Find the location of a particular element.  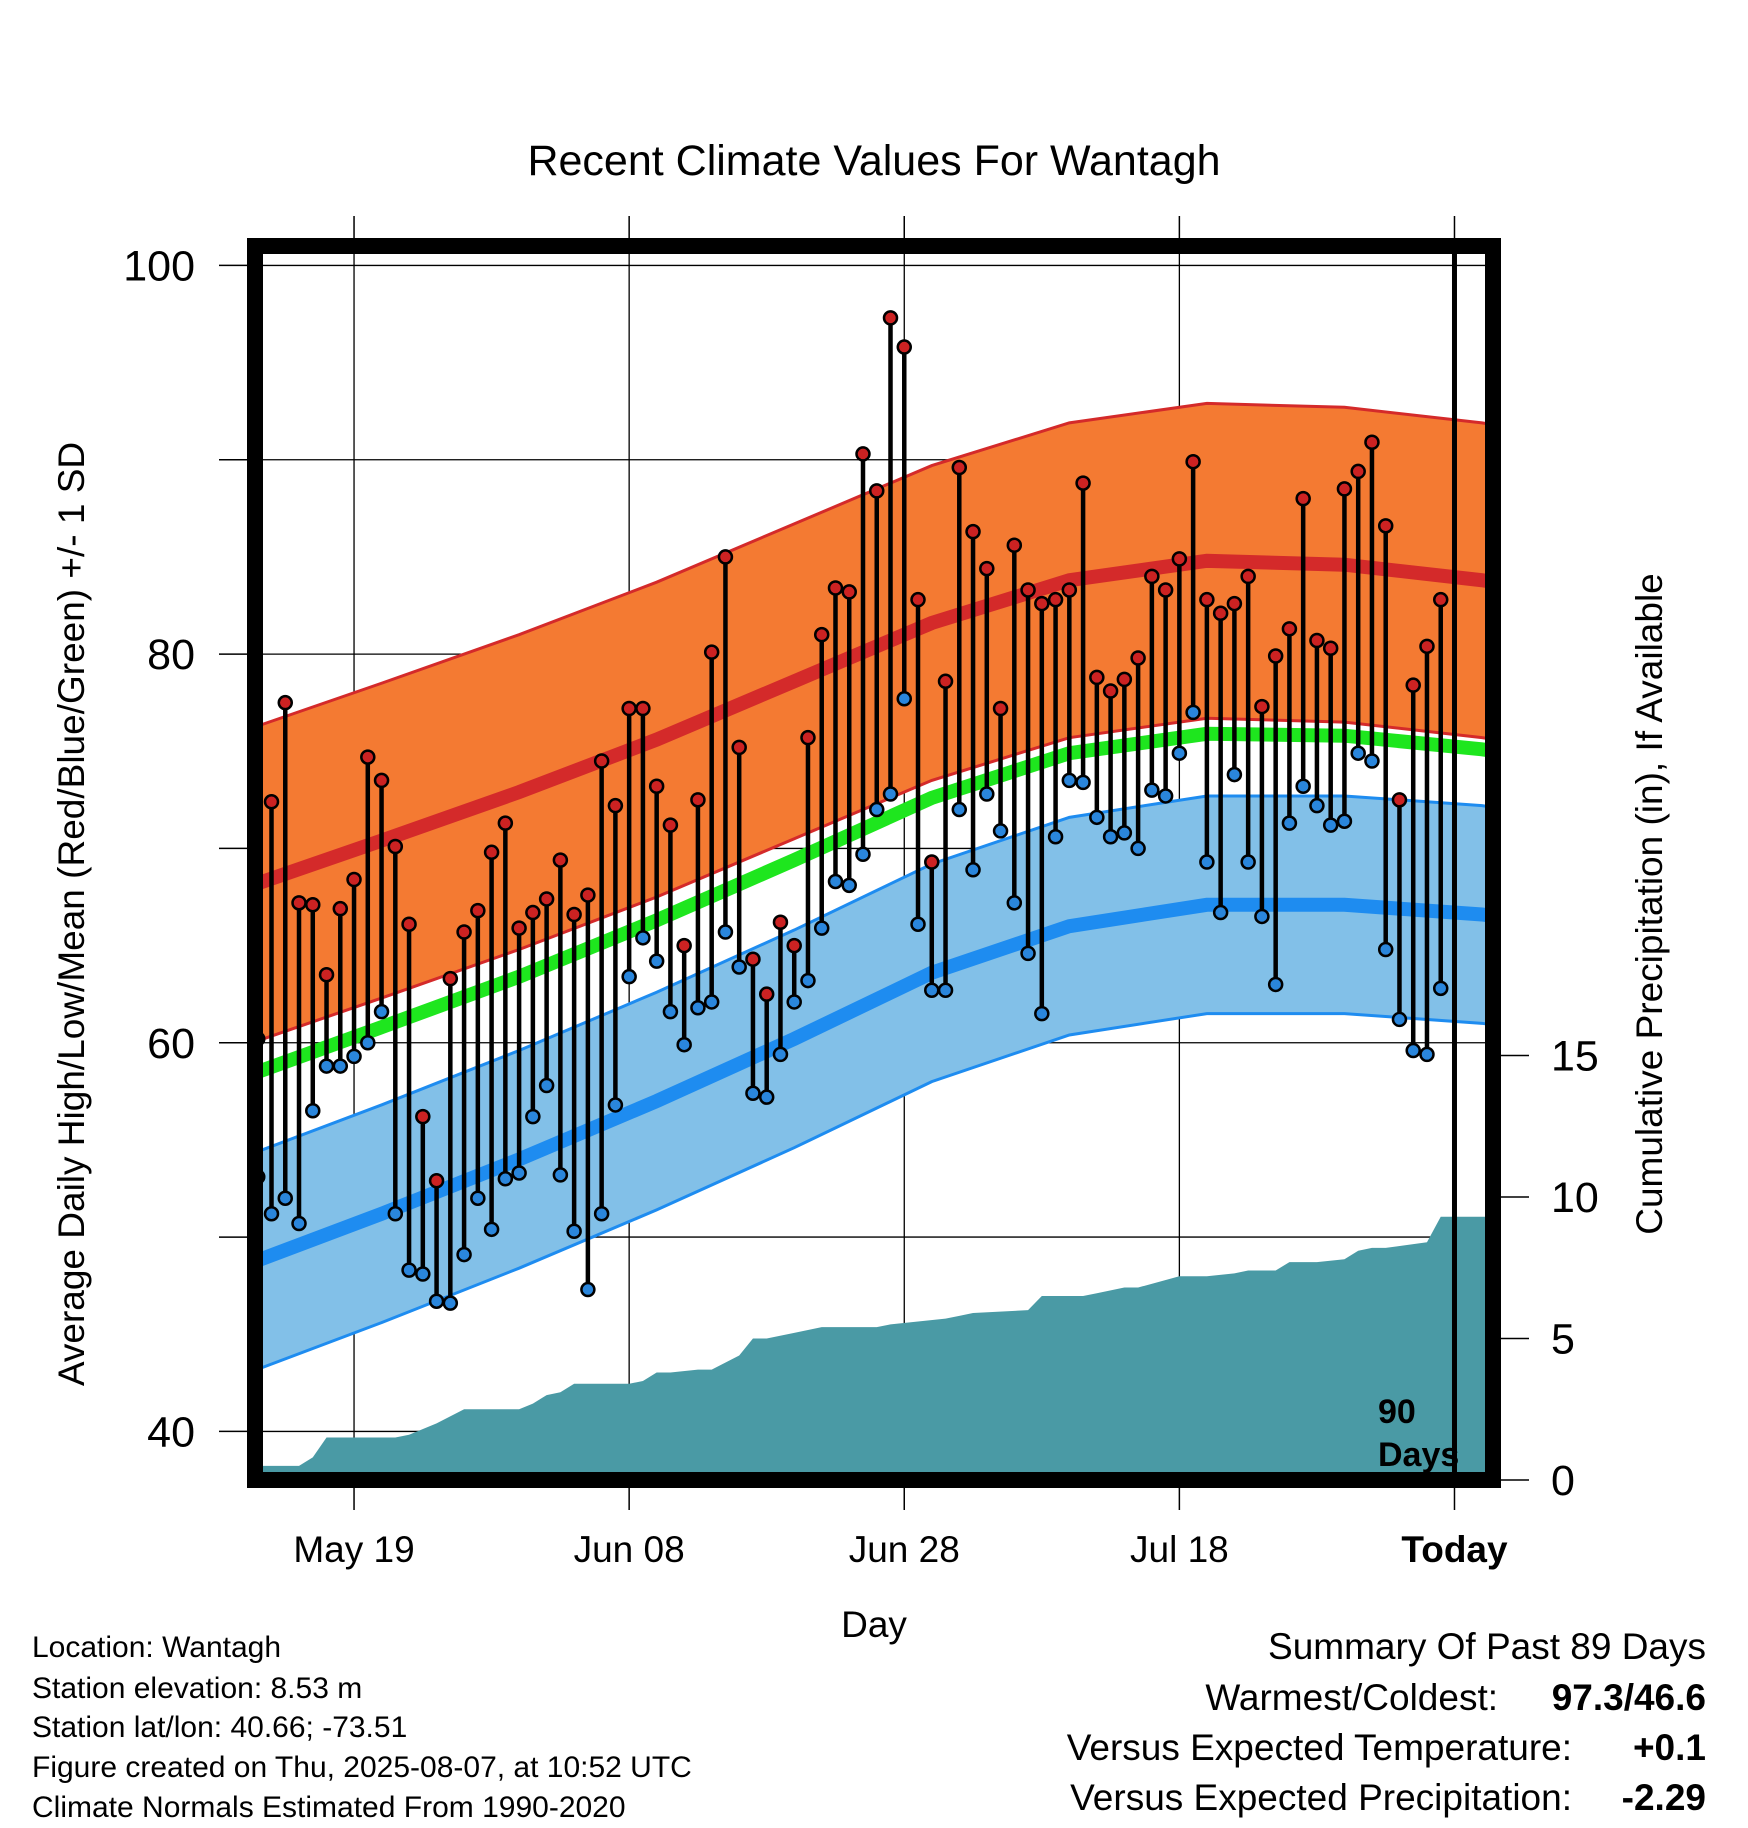

x-axis-title: Day is located at coordinates (874, 1624).